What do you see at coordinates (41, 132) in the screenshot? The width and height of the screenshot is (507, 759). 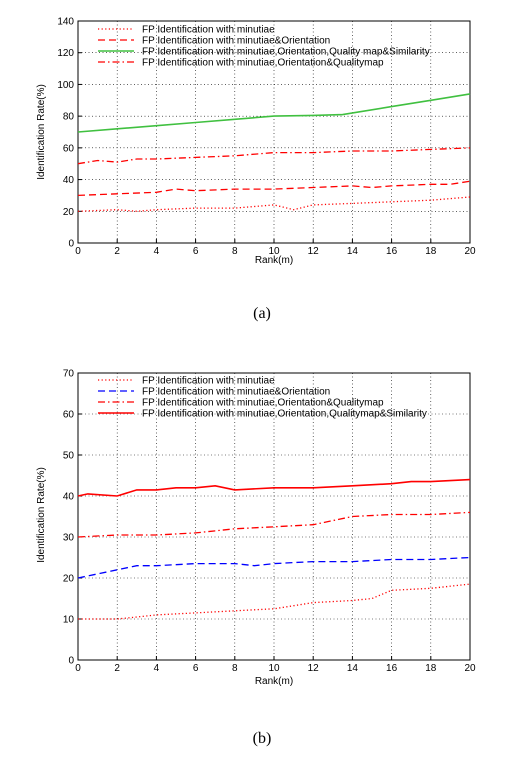 I see `chart-a-y-axis-label: Identification Rate(%)` at bounding box center [41, 132].